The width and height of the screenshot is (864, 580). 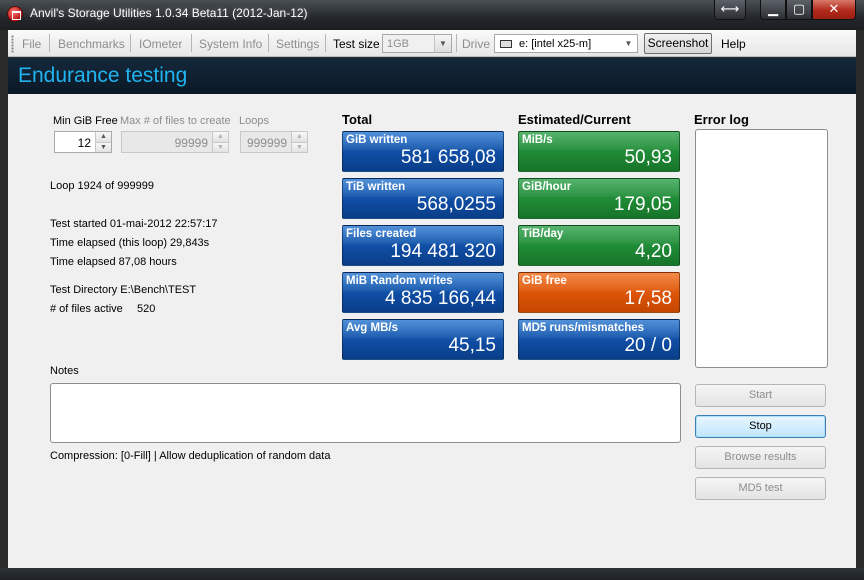 What do you see at coordinates (721, 119) in the screenshot?
I see `error-log-heading: Error log` at bounding box center [721, 119].